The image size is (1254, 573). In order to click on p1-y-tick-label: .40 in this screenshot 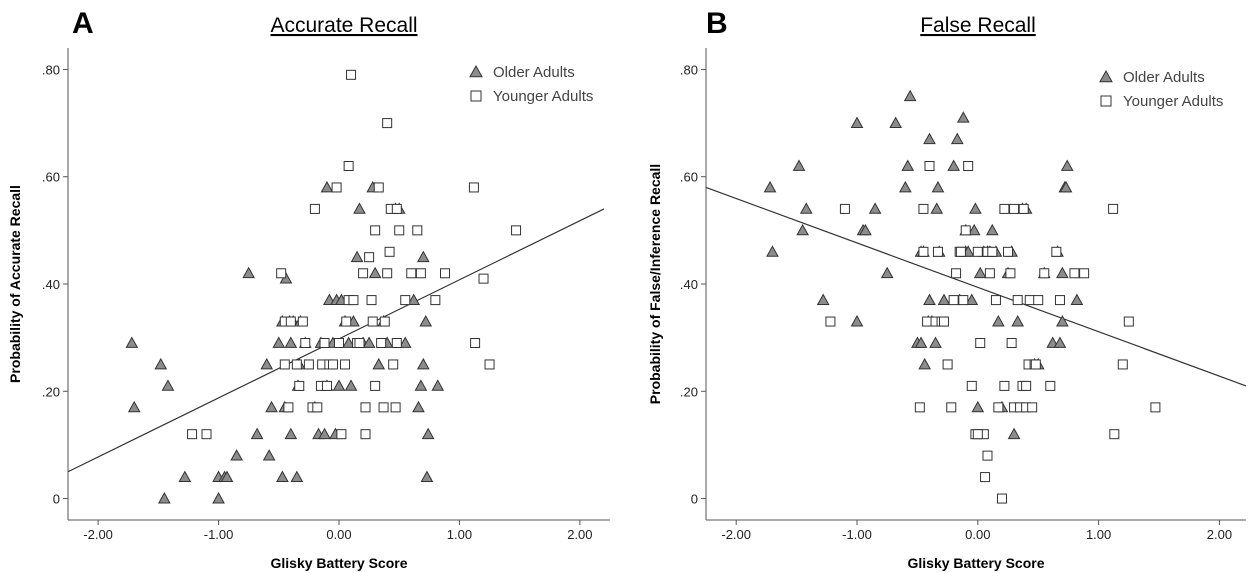, I will do `click(689, 284)`.